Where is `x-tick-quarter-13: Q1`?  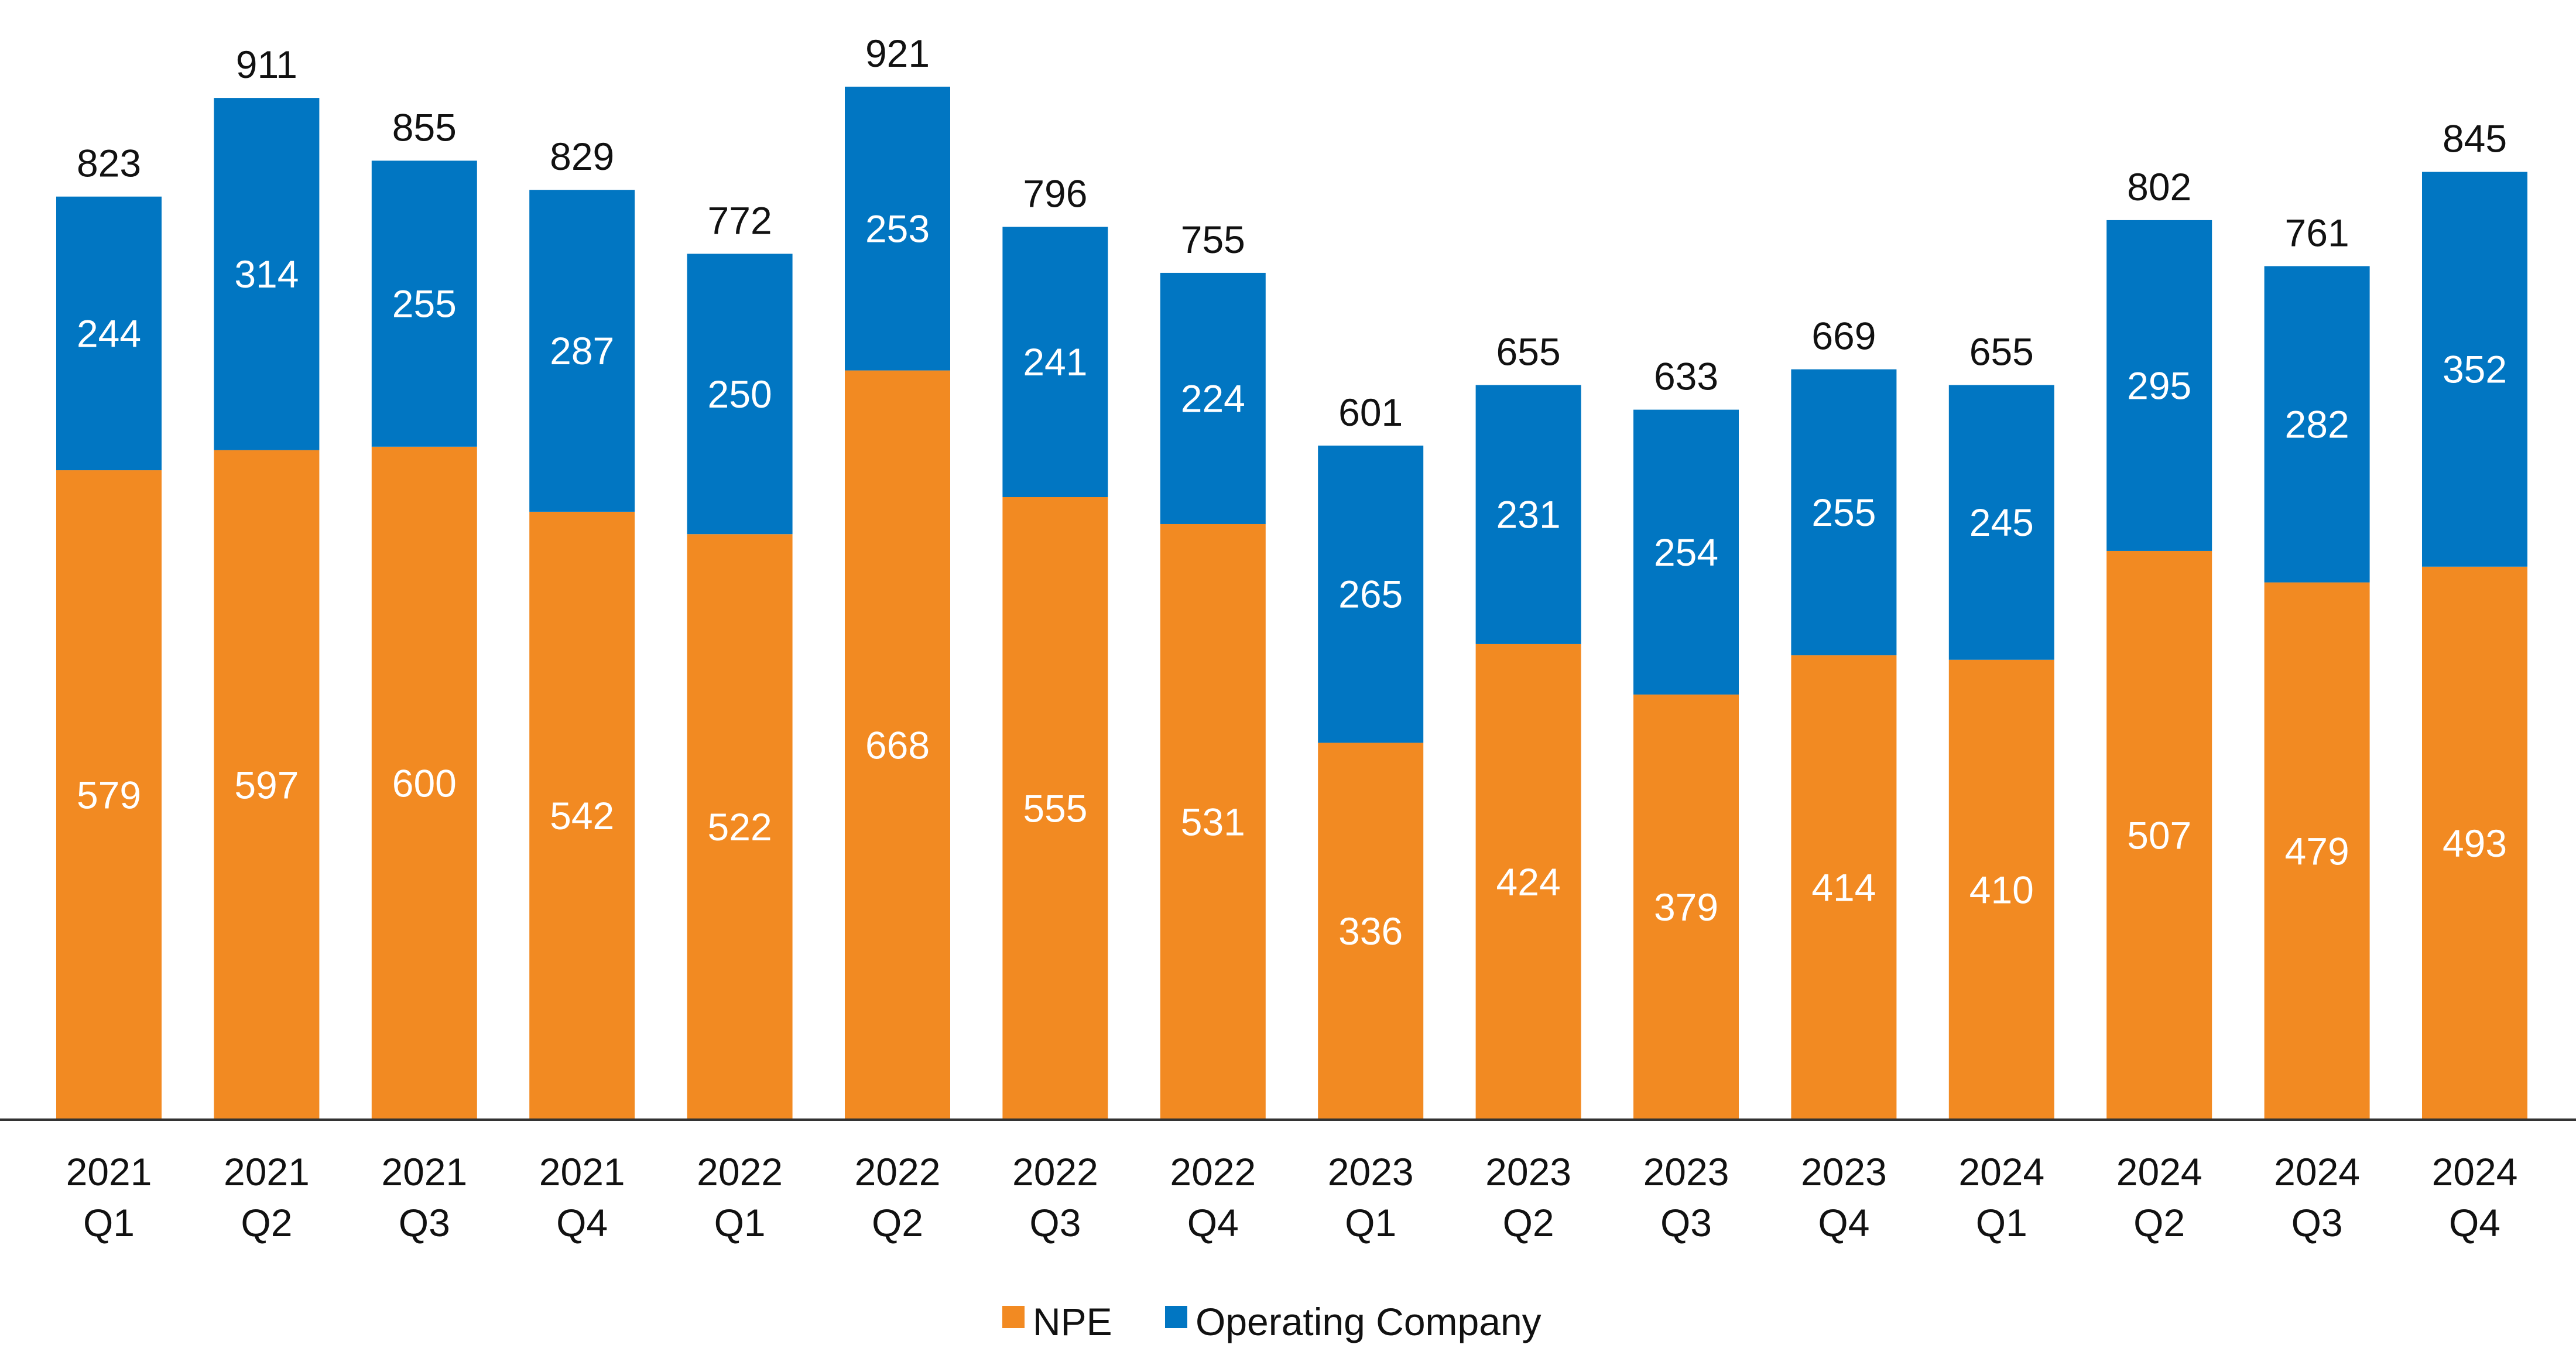 x-tick-quarter-13: Q1 is located at coordinates (2001, 1222).